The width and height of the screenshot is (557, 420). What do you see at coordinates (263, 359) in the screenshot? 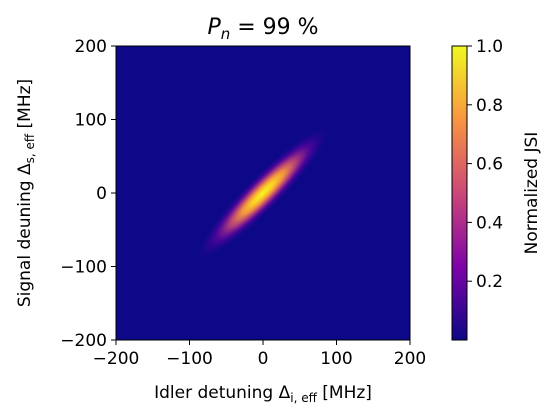
I see `x-tick-label: 0` at bounding box center [263, 359].